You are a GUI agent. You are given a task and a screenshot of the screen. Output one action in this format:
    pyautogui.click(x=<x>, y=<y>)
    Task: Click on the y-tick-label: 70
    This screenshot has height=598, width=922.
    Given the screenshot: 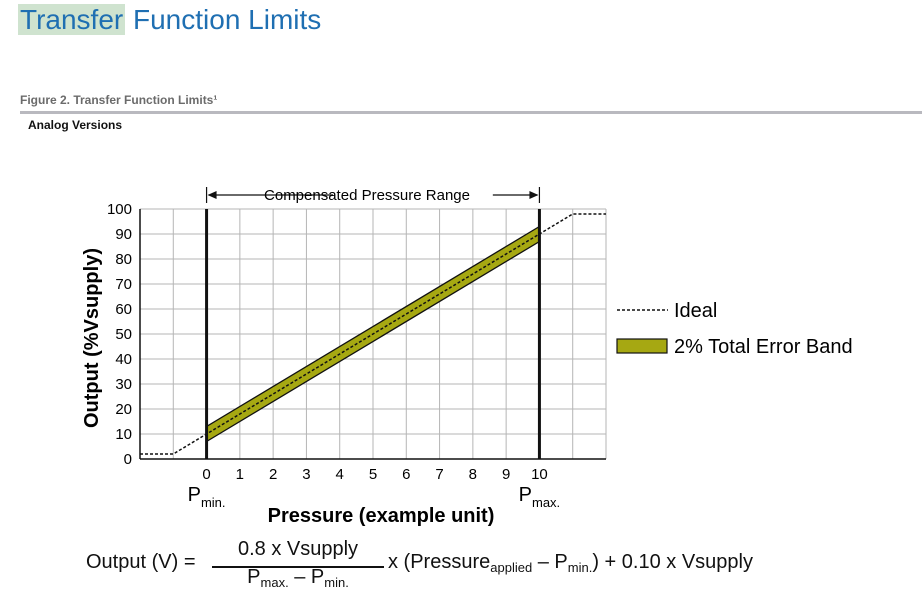 What is the action you would take?
    pyautogui.click(x=123, y=284)
    